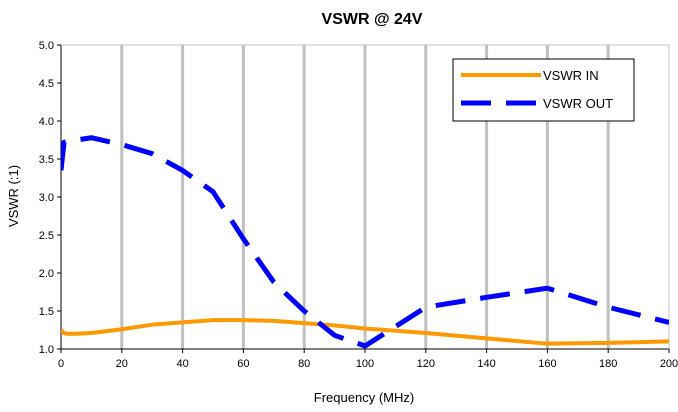 Image resolution: width=678 pixels, height=412 pixels. I want to click on y-tick-label: 2.0, so click(46, 274).